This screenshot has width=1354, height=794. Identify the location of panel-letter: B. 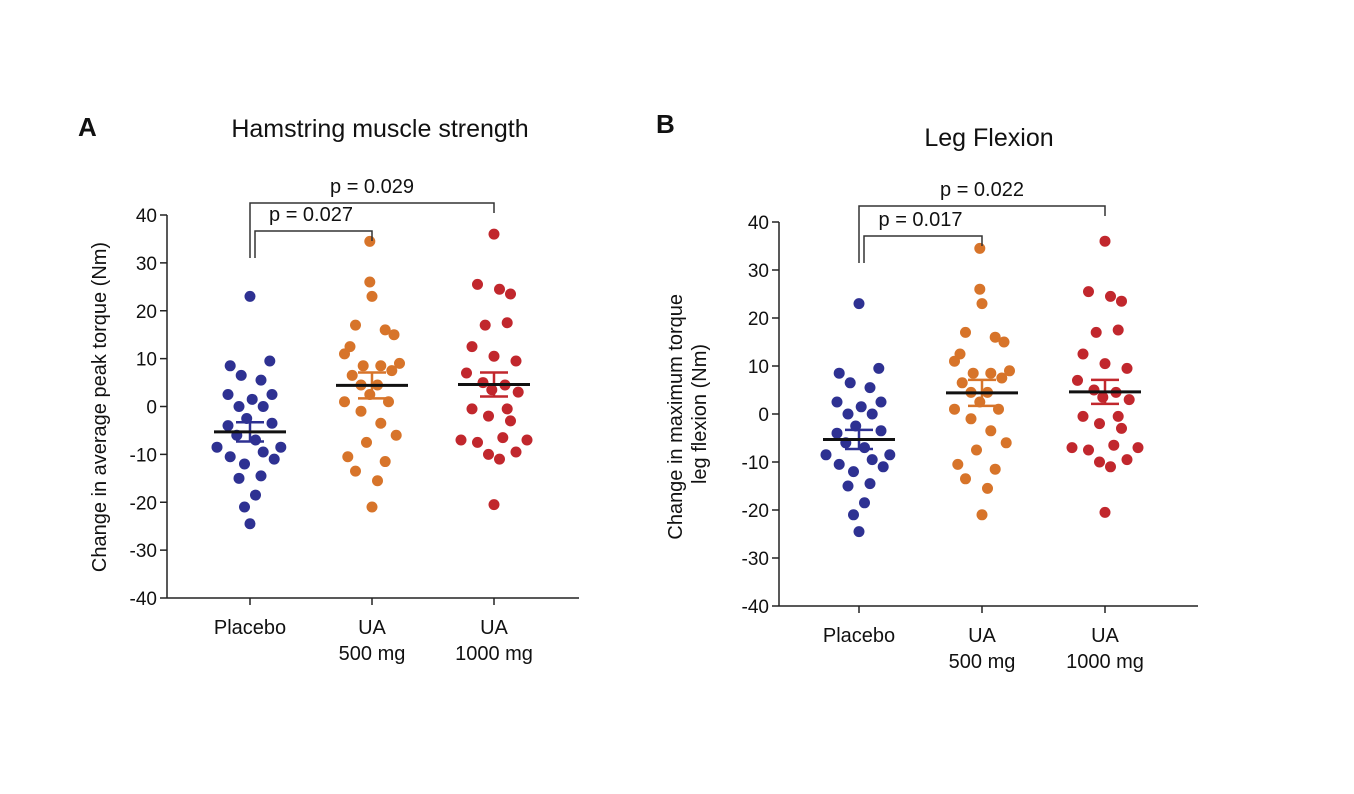
(665, 124).